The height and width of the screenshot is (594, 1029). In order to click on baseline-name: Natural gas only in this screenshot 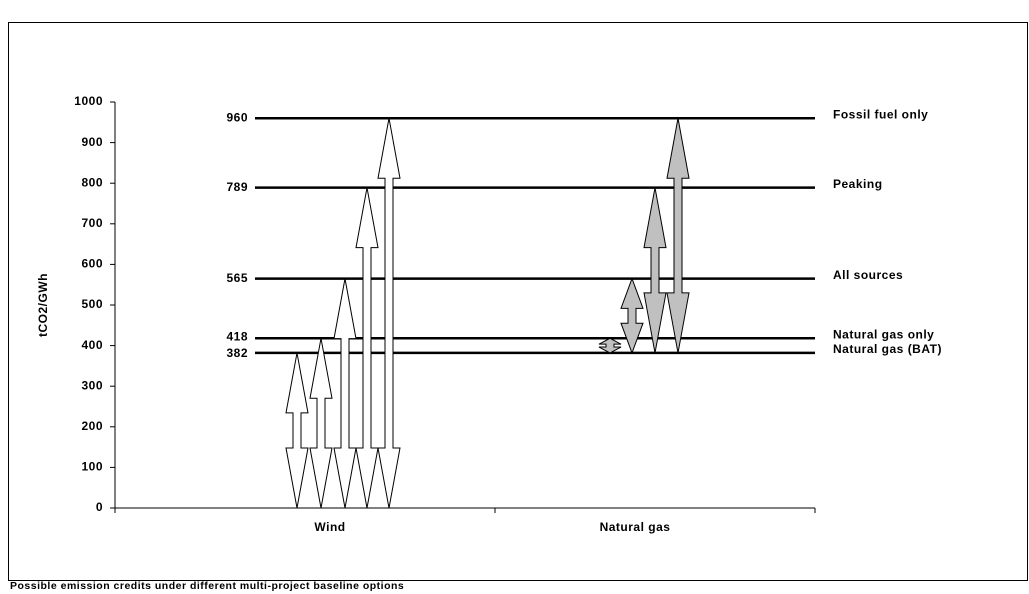, I will do `click(883, 334)`.